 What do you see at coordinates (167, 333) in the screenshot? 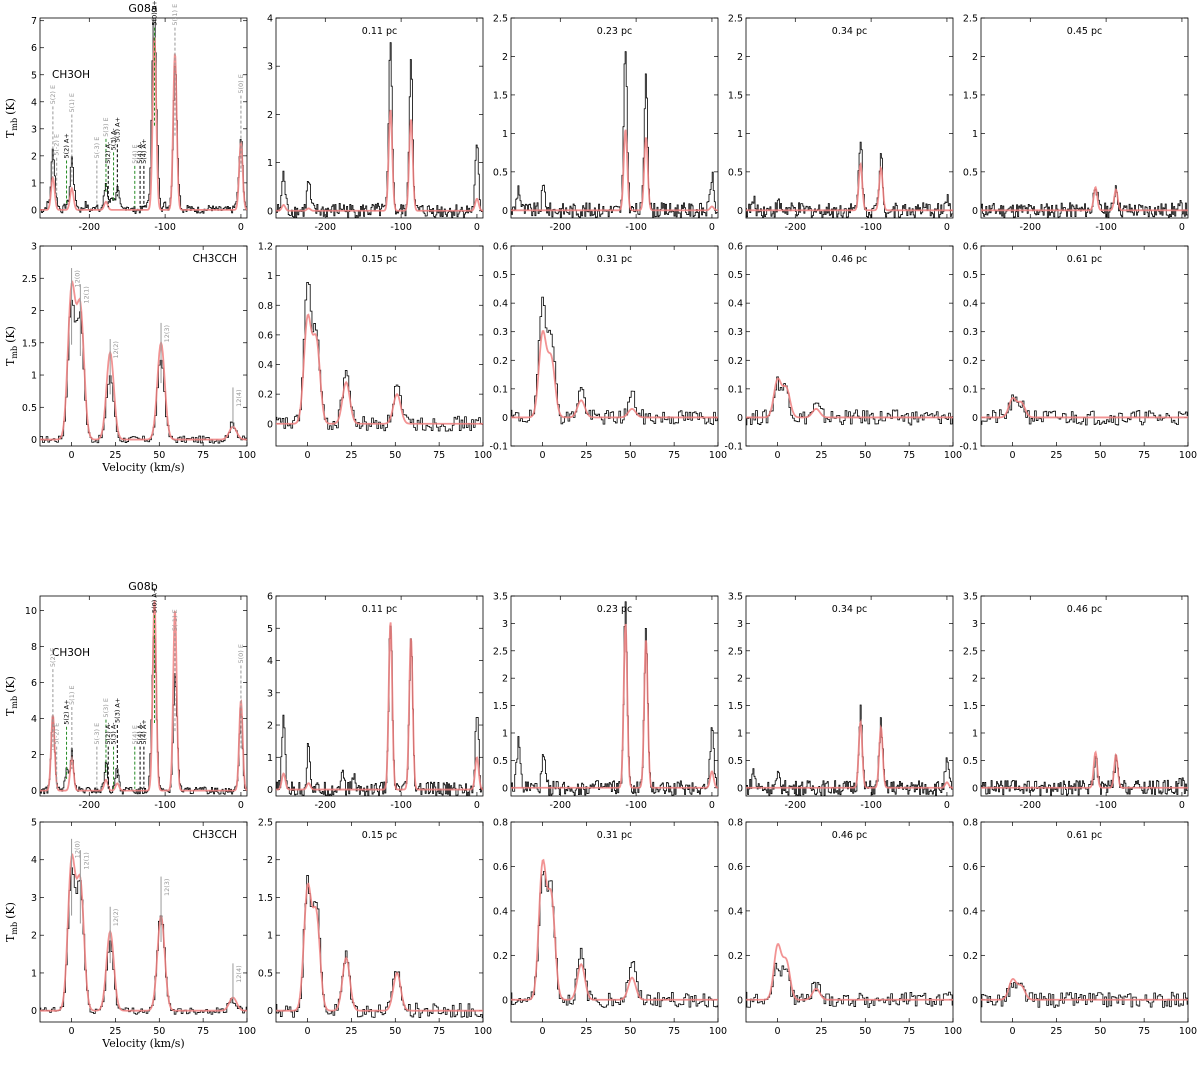
I see `transition-label: 12(3)` at bounding box center [167, 333].